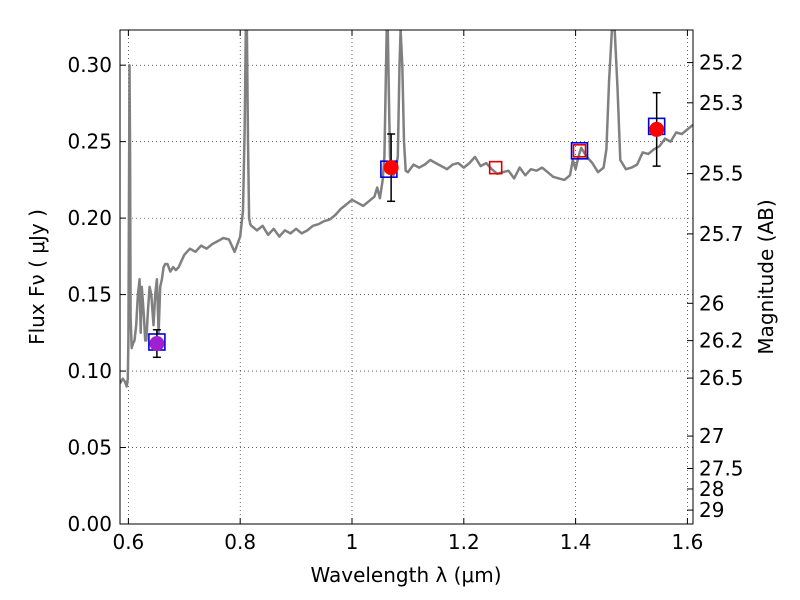 The width and height of the screenshot is (800, 600). What do you see at coordinates (721, 103) in the screenshot?
I see `right-tick-label: 25.3` at bounding box center [721, 103].